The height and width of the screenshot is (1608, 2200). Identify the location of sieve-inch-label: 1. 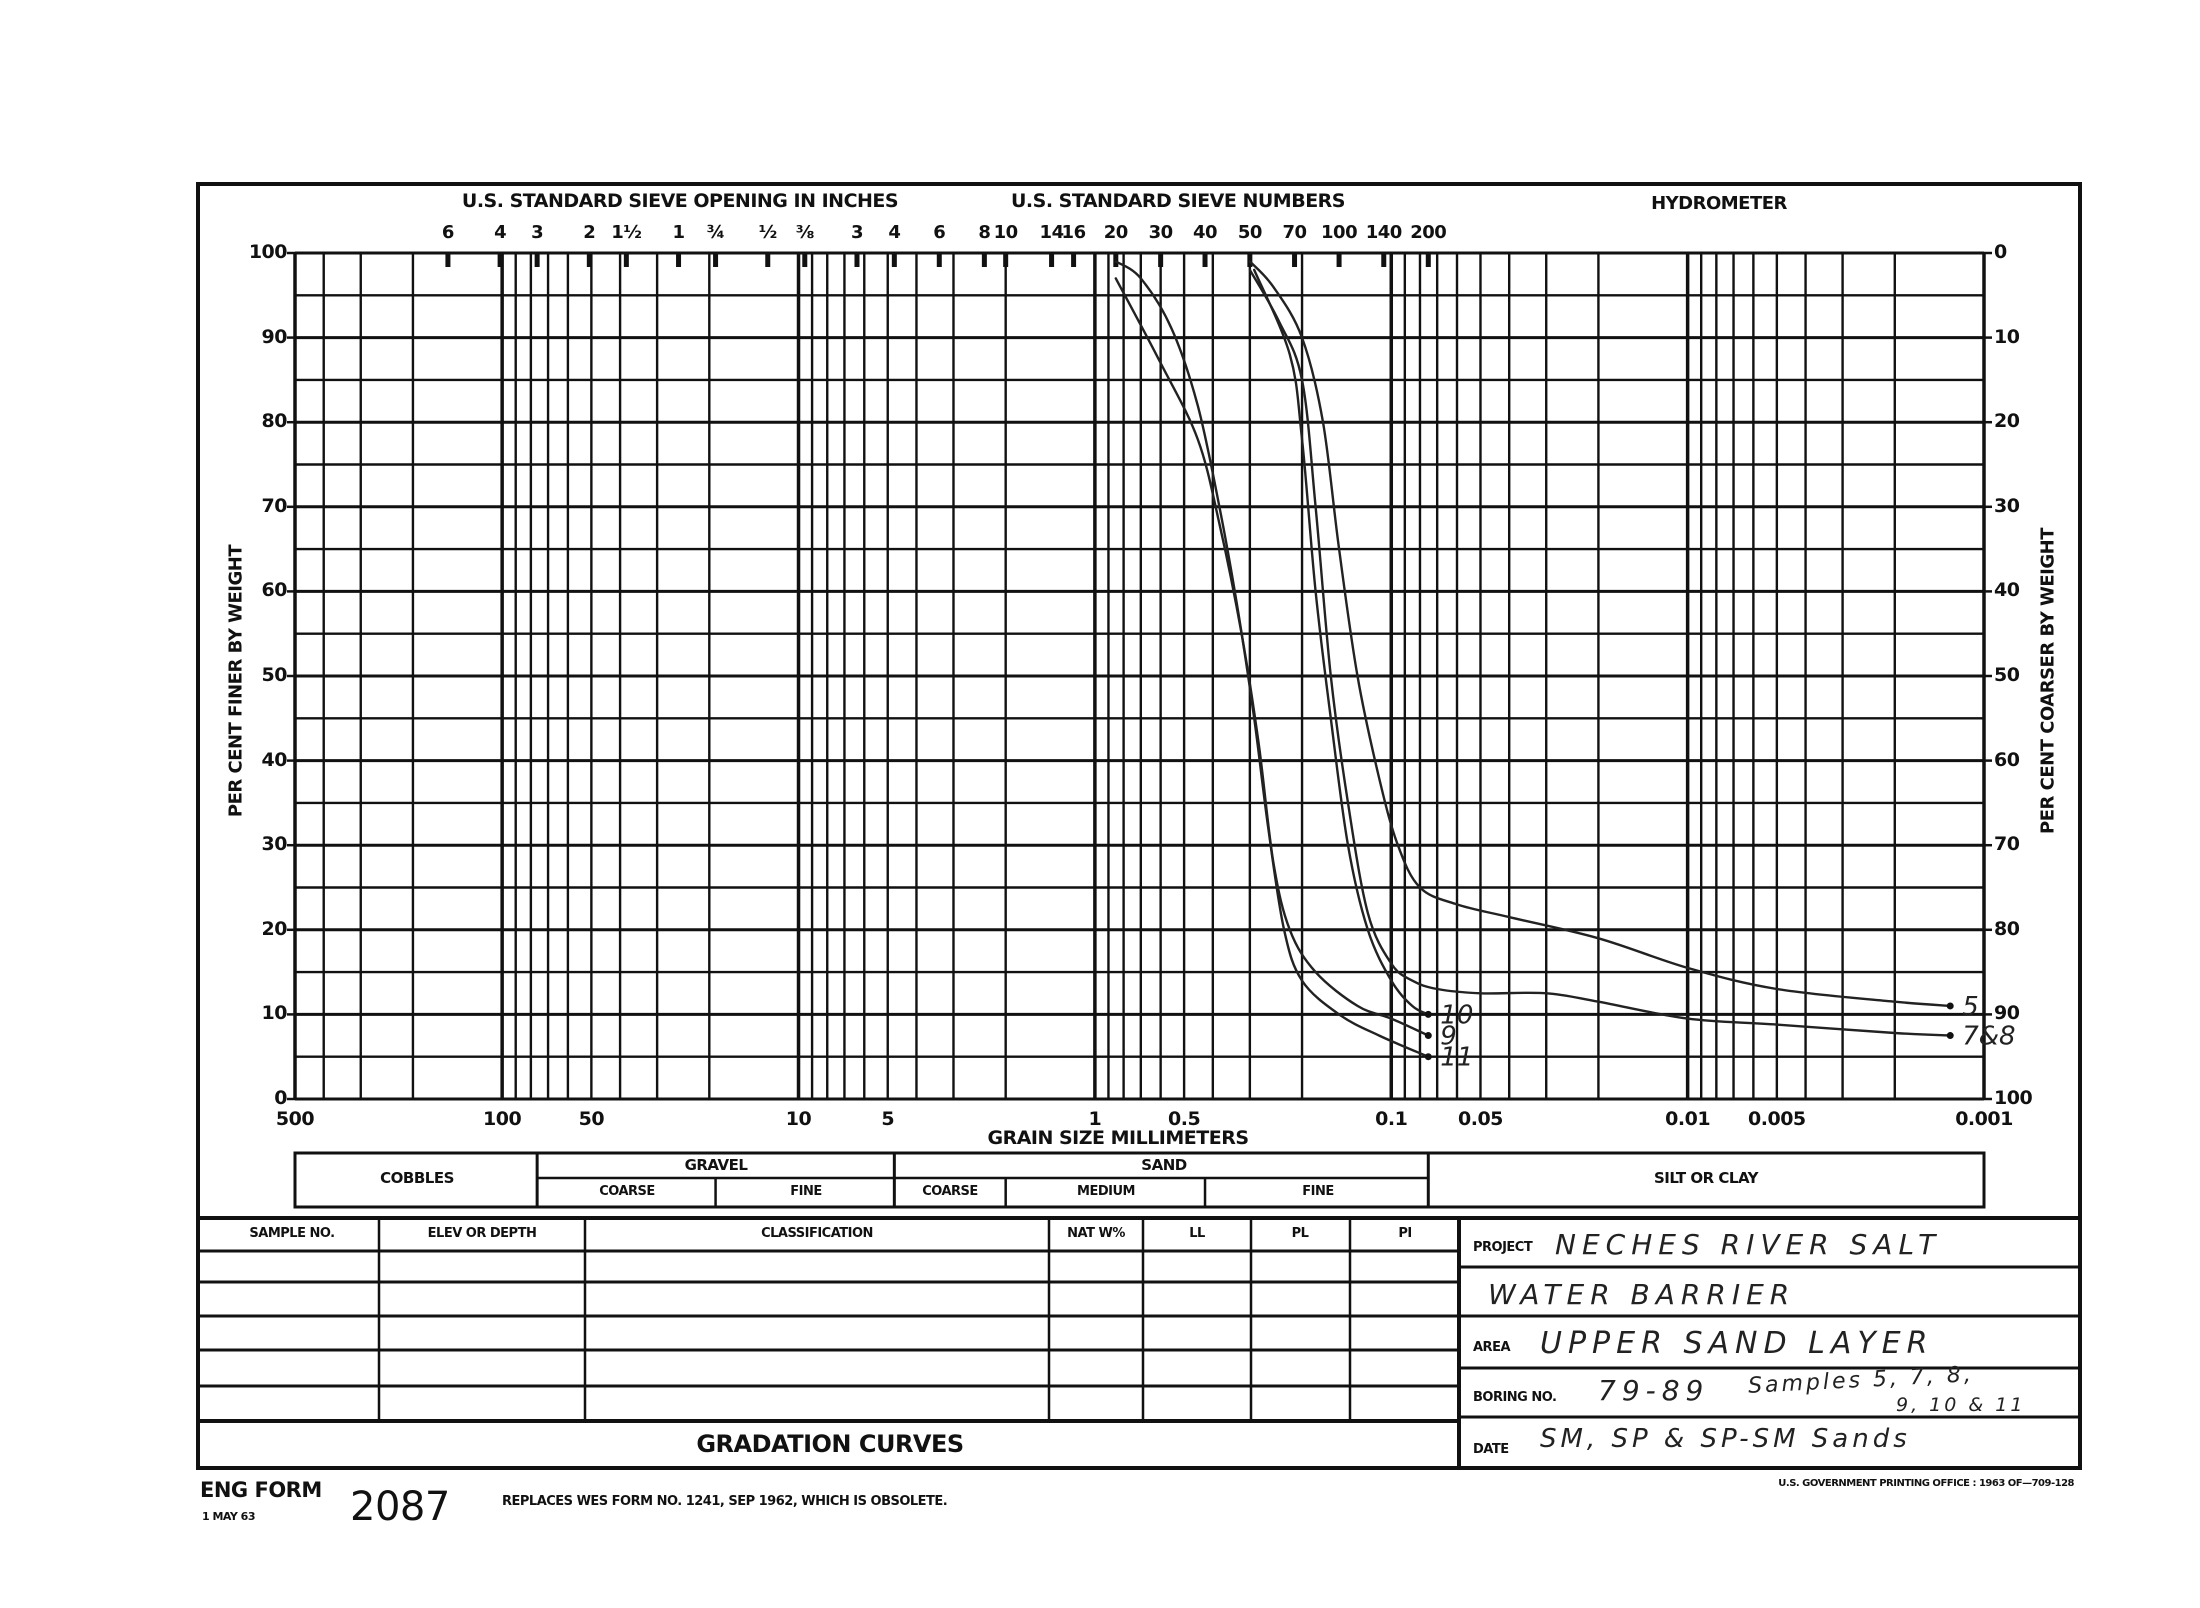
(679, 232).